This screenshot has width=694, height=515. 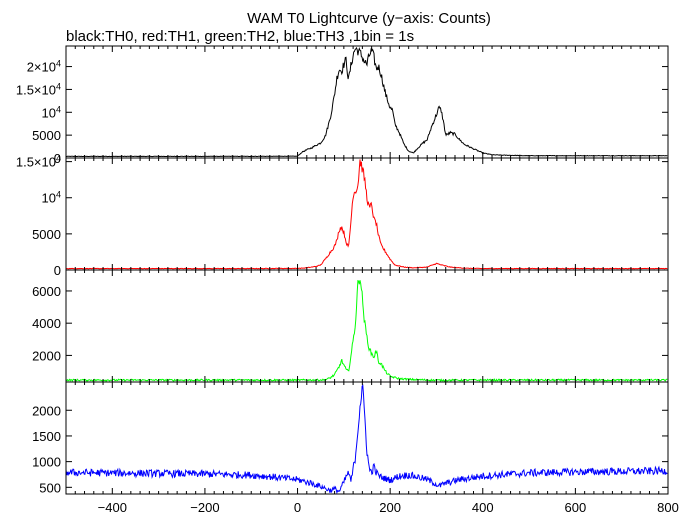 I want to click on y-tick-label-mantissa: 500, so click(x=50, y=487).